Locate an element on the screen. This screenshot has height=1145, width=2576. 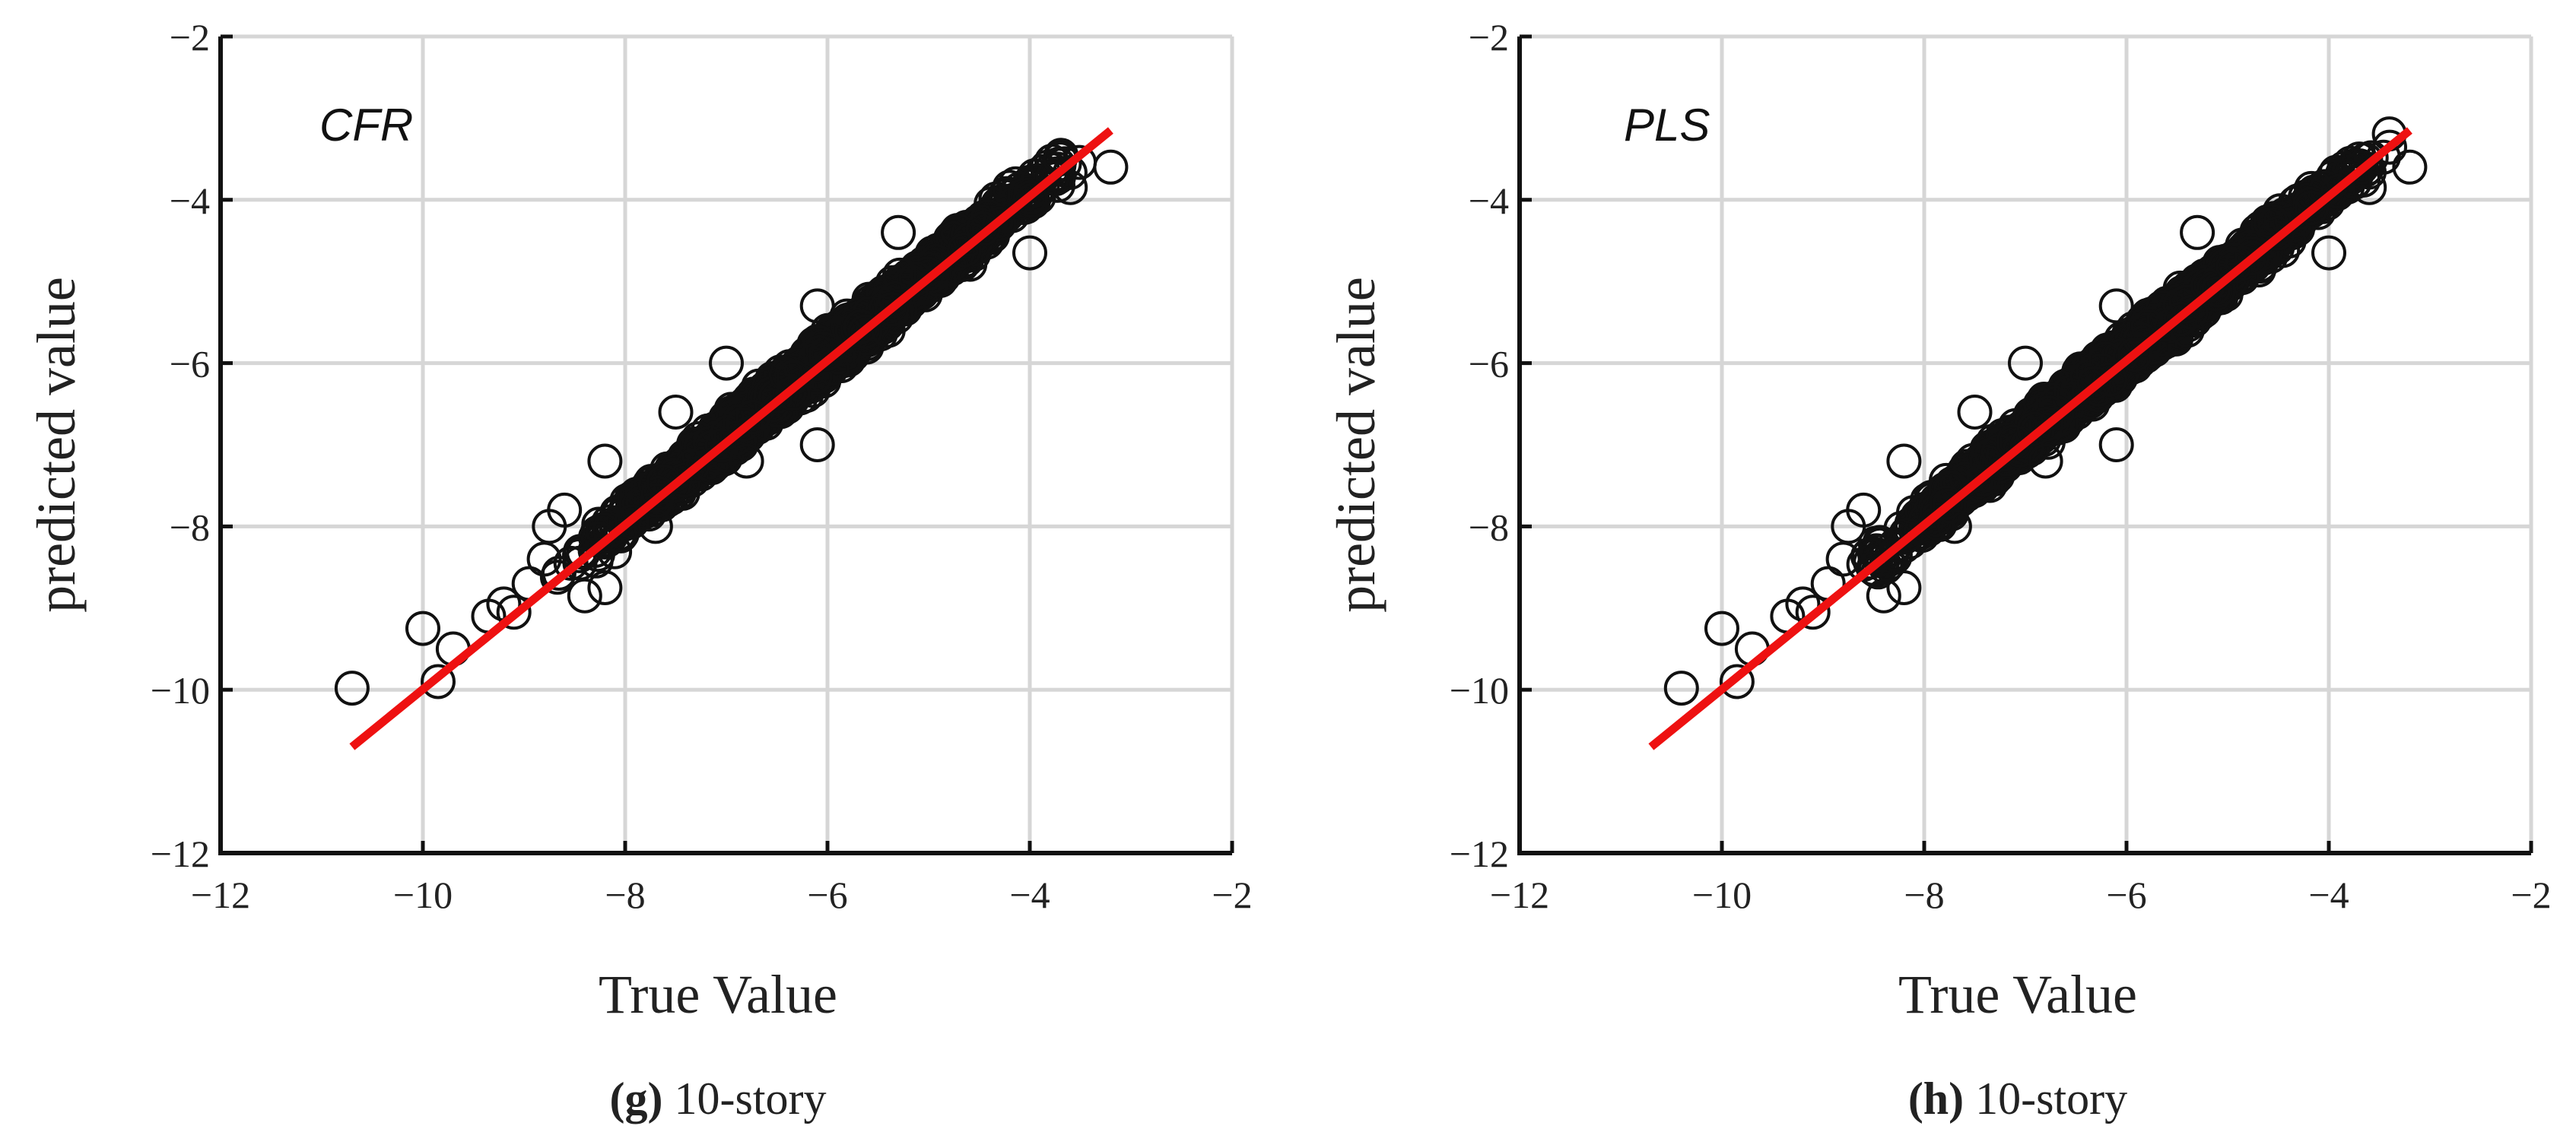
caption-text: 10-story is located at coordinates (744, 1099).